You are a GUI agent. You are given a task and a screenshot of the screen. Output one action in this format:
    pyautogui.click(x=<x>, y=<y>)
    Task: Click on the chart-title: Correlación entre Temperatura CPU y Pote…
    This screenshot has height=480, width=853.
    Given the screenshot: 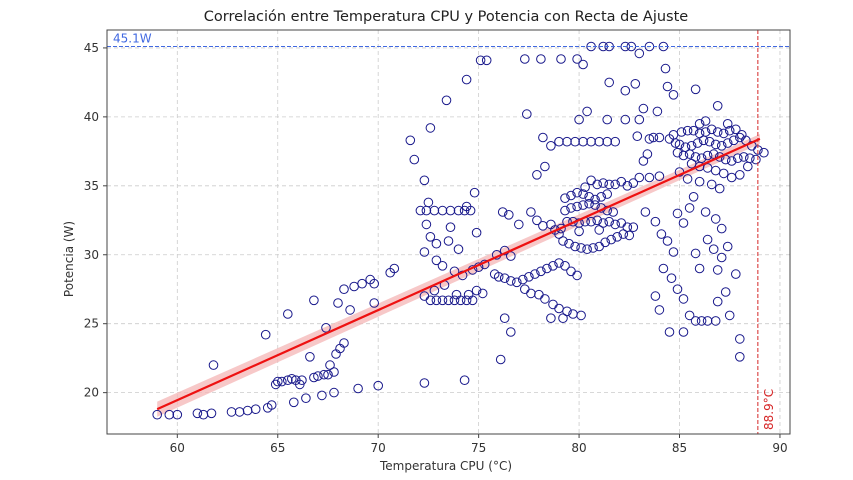 What is the action you would take?
    pyautogui.click(x=446, y=17)
    